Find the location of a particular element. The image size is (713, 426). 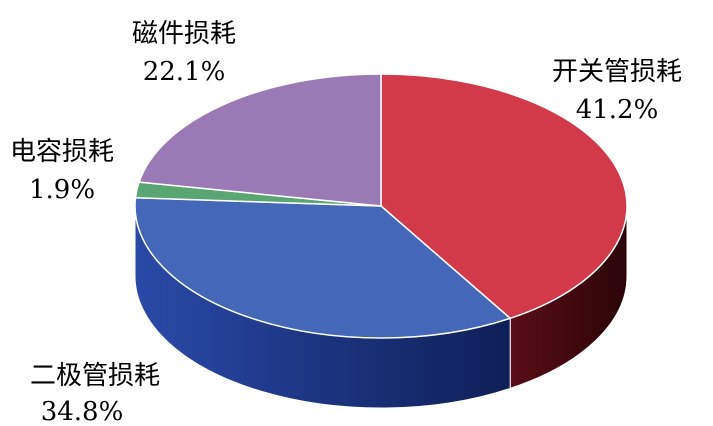

slice-label-switch: 开关管损耗 is located at coordinates (617, 72).